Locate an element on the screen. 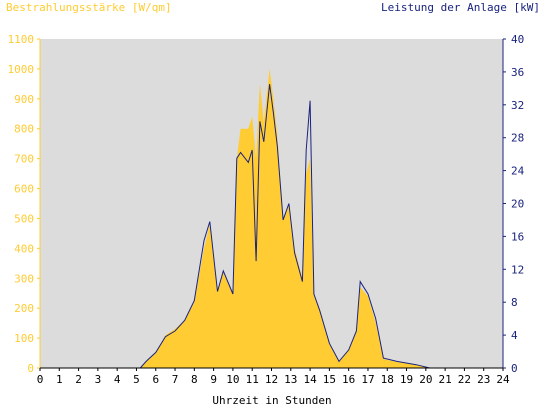  x-tick-label: 9 is located at coordinates (213, 379).